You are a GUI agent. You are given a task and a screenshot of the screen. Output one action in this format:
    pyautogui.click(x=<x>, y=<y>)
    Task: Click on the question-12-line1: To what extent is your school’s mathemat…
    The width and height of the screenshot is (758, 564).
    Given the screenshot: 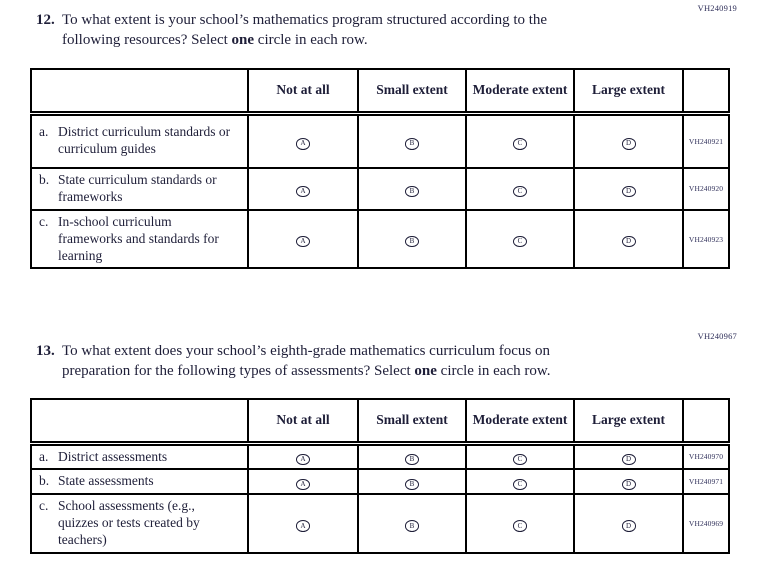 What is the action you would take?
    pyautogui.click(x=305, y=20)
    